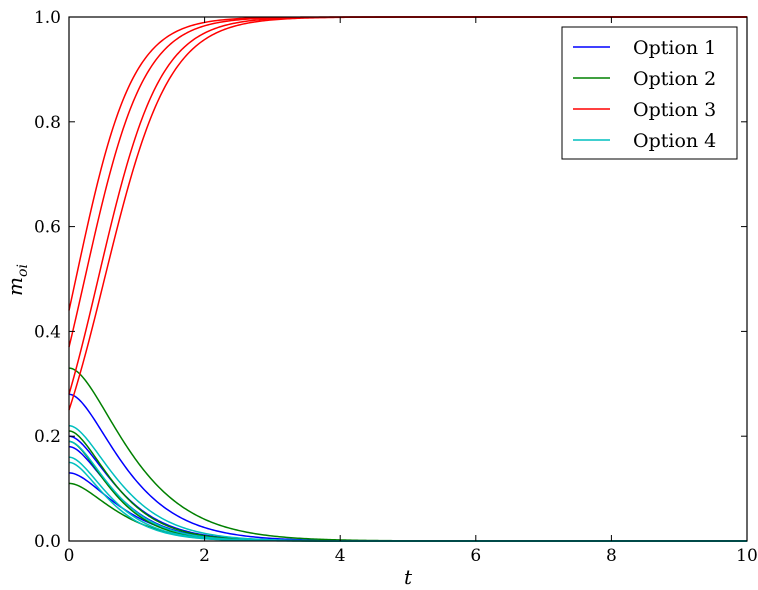 The height and width of the screenshot is (590, 758). What do you see at coordinates (674, 141) in the screenshot?
I see `legend-label-4: Option 4` at bounding box center [674, 141].